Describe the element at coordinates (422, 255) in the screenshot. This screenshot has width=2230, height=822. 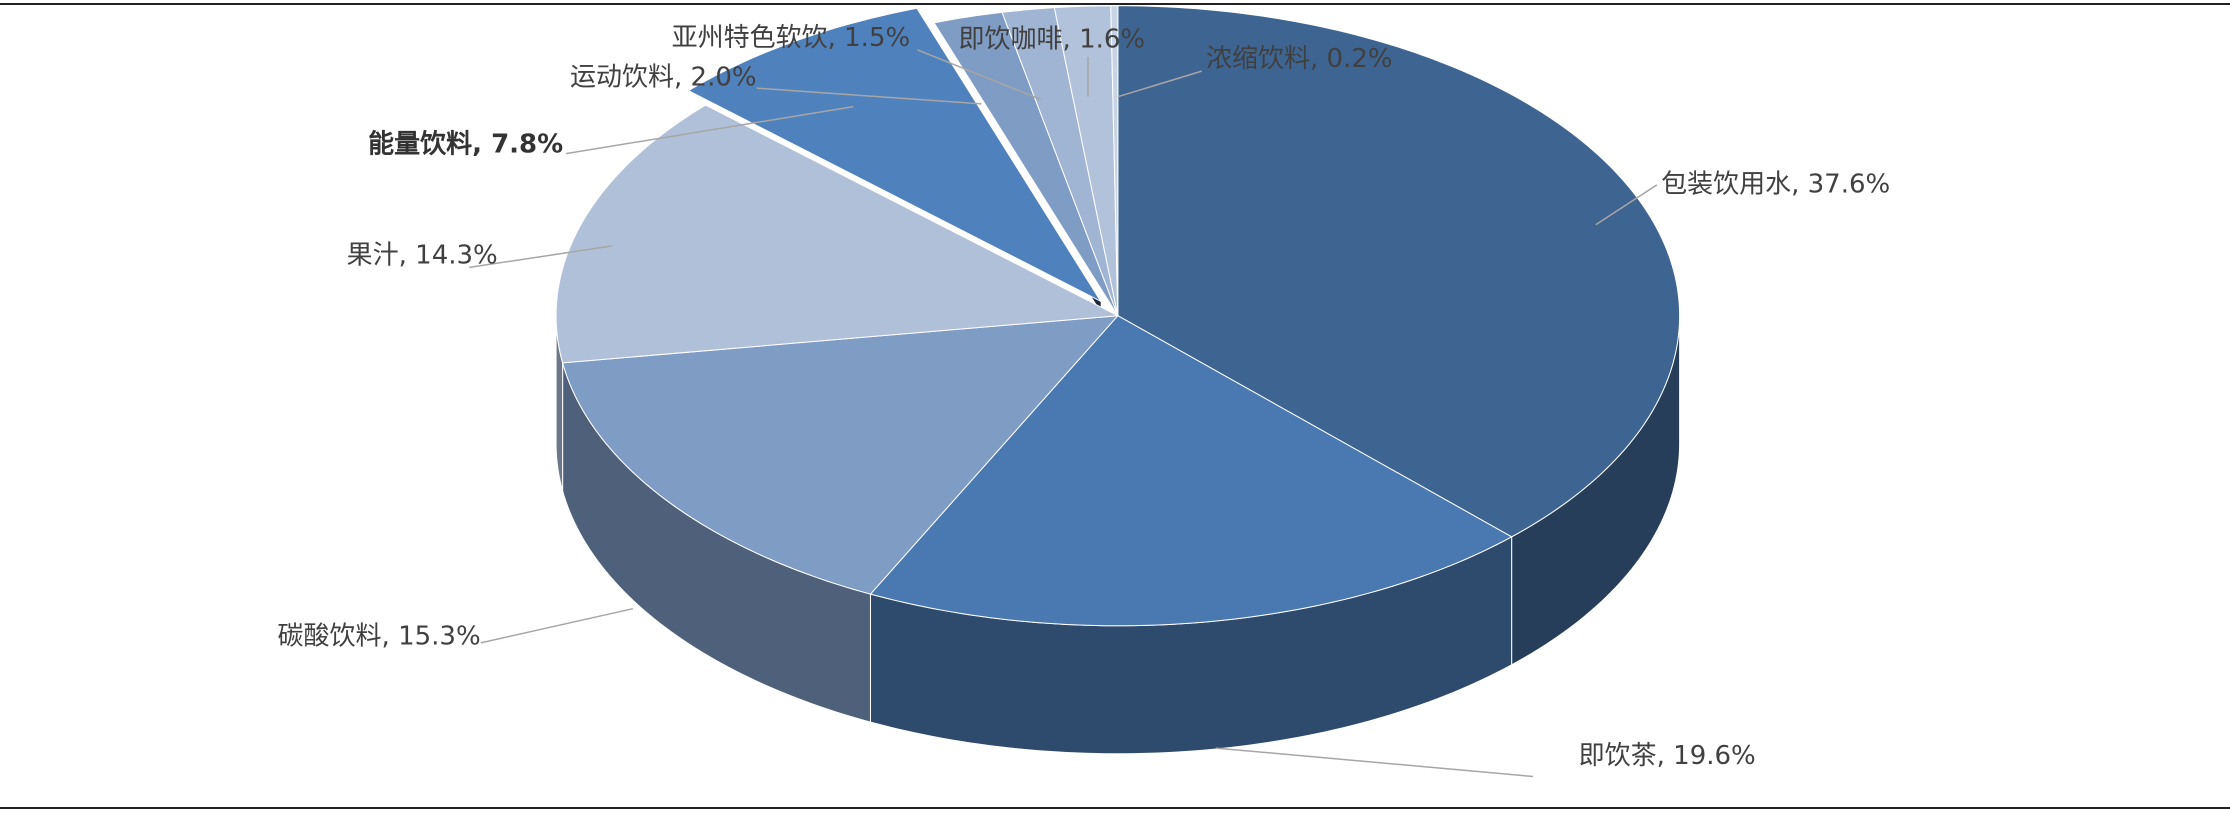
I see `data-label: 果汁, 14.3%` at that location.